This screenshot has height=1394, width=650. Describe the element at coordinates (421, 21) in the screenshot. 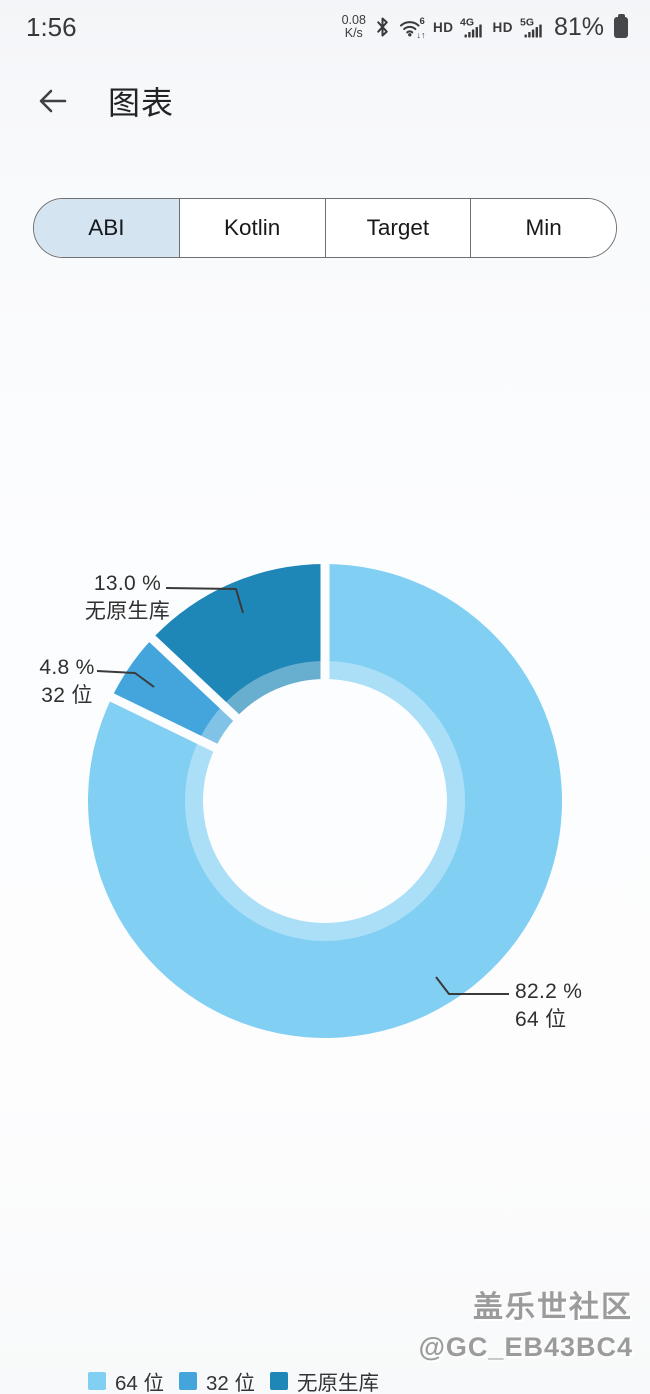

I see `svg-text: 6` at that location.